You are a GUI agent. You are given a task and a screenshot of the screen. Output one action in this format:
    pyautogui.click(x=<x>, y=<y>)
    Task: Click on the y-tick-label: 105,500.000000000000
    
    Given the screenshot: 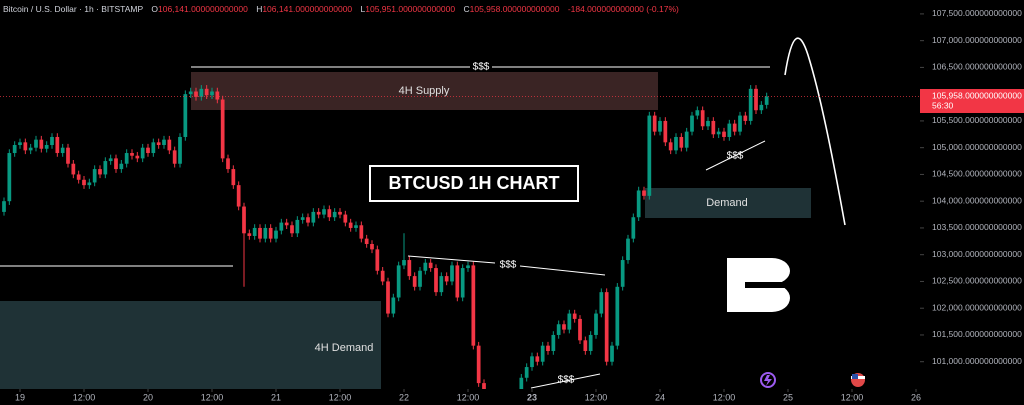 What is the action you would take?
    pyautogui.click(x=977, y=120)
    